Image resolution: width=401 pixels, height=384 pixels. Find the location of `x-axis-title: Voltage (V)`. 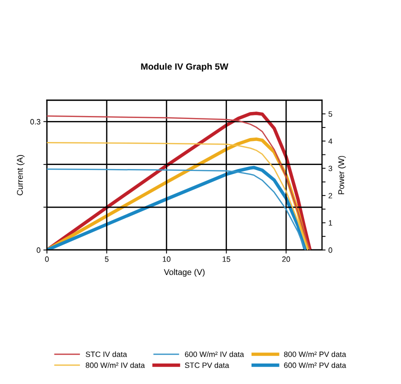

x-axis-title: Voltage (V) is located at coordinates (184, 272).